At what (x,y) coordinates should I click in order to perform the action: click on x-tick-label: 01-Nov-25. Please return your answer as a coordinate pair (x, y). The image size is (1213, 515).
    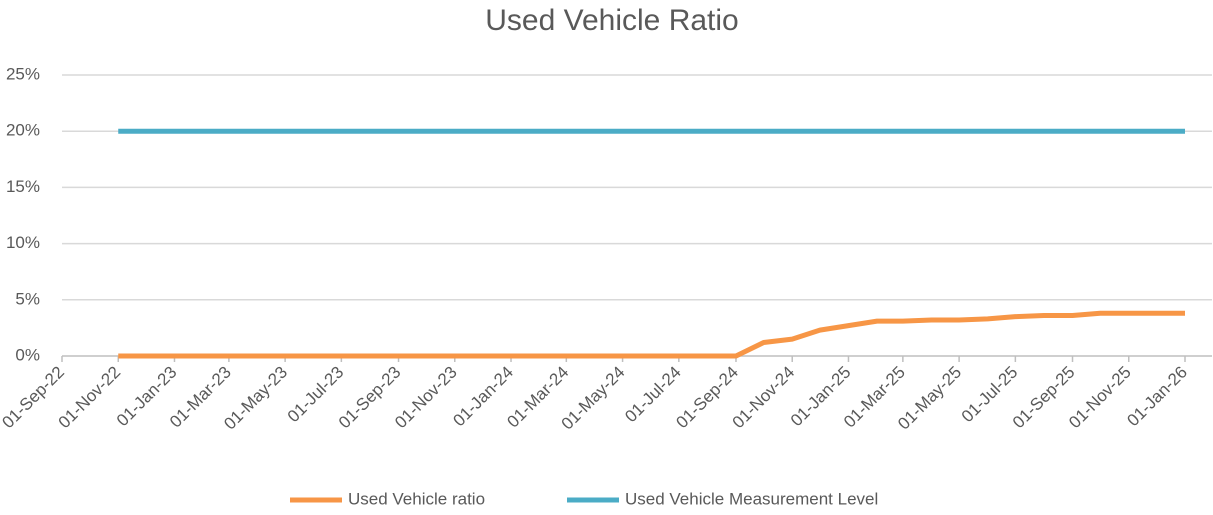
    Looking at the image, I should click on (1100, 398).